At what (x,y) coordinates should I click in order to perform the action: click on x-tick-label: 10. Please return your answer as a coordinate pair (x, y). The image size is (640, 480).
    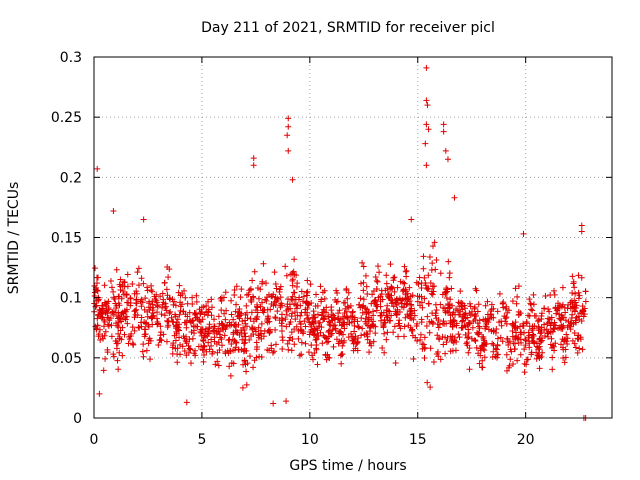
    Looking at the image, I should click on (310, 440).